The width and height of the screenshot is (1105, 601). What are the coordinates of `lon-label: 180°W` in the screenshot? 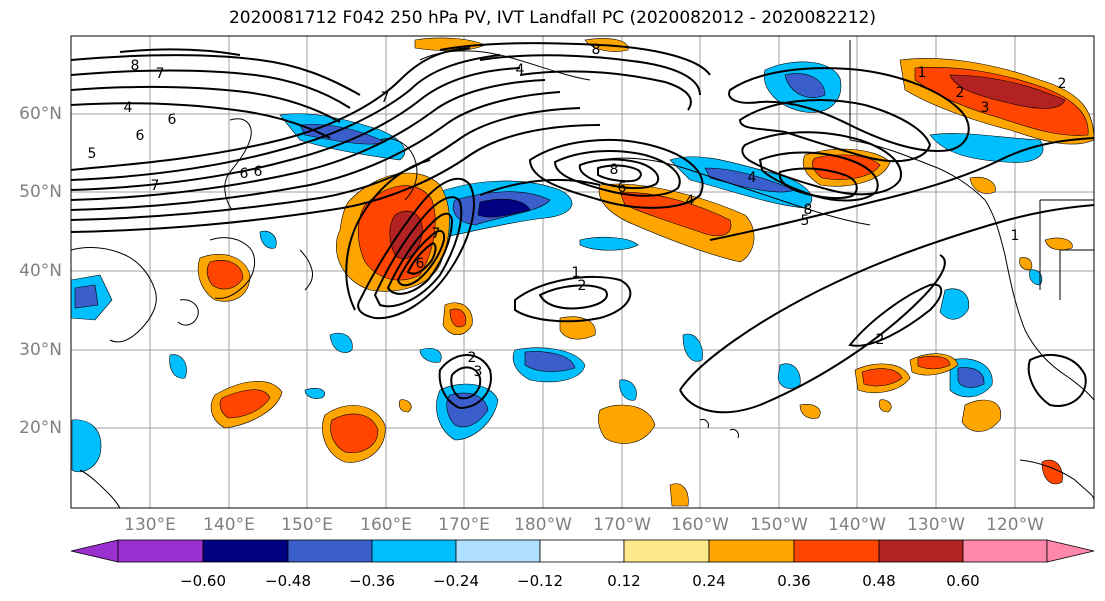 It's located at (543, 525).